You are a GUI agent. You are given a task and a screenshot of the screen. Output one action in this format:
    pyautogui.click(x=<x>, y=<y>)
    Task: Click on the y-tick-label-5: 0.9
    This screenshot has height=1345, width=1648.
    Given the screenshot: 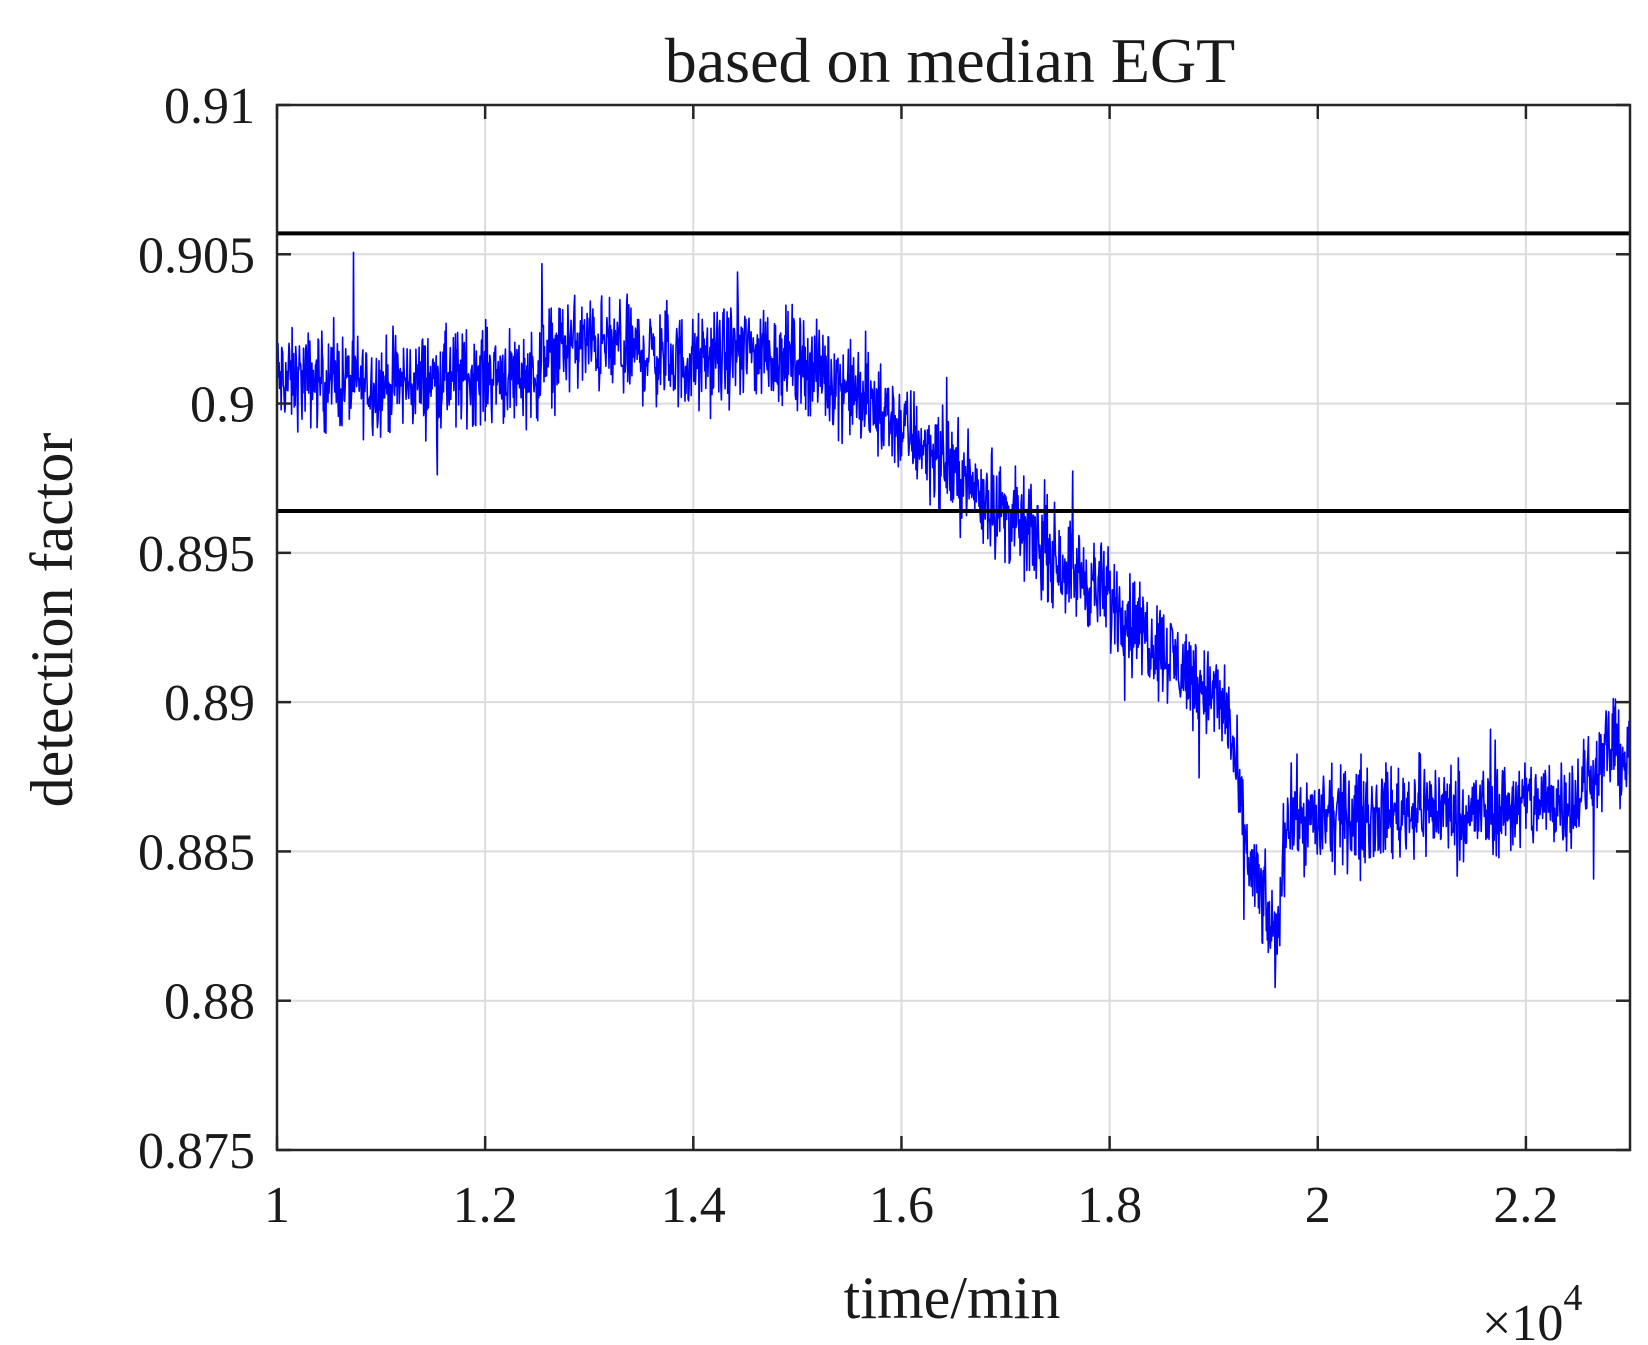 What is the action you would take?
    pyautogui.click(x=222, y=405)
    